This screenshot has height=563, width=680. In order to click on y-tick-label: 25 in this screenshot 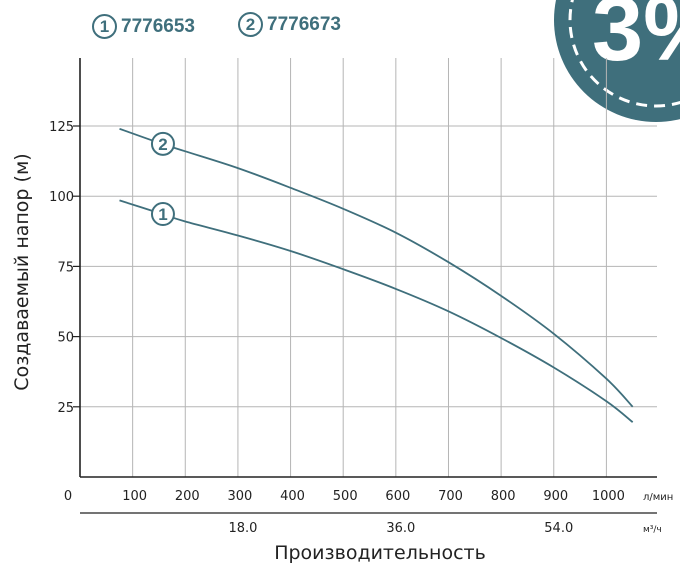, I will do `click(65, 408)`.